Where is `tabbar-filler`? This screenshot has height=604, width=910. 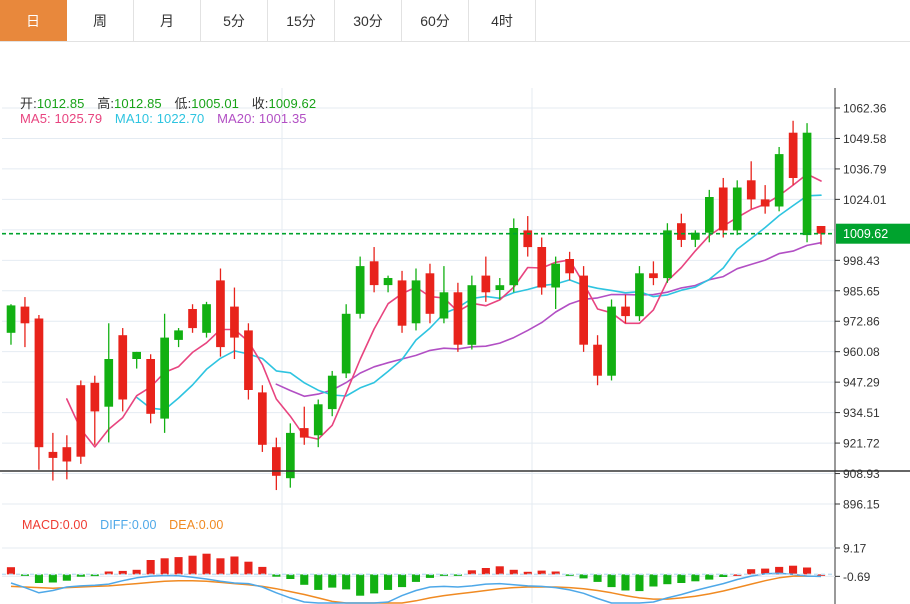 tabbar-filler is located at coordinates (723, 20).